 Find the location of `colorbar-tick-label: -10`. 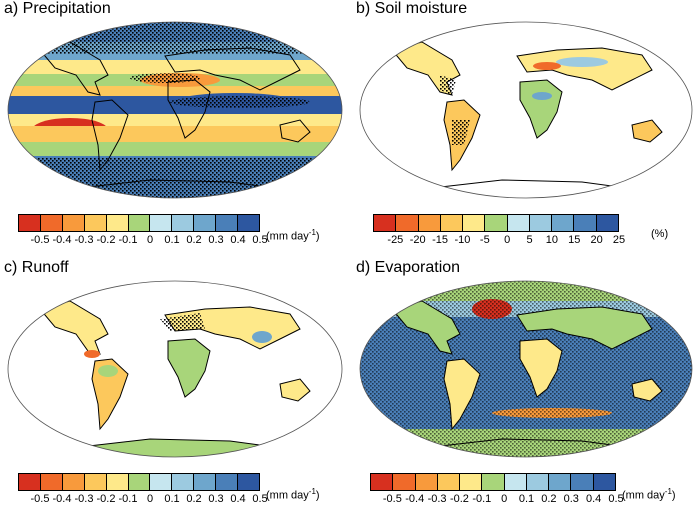

colorbar-tick-label: -10 is located at coordinates (462, 240).